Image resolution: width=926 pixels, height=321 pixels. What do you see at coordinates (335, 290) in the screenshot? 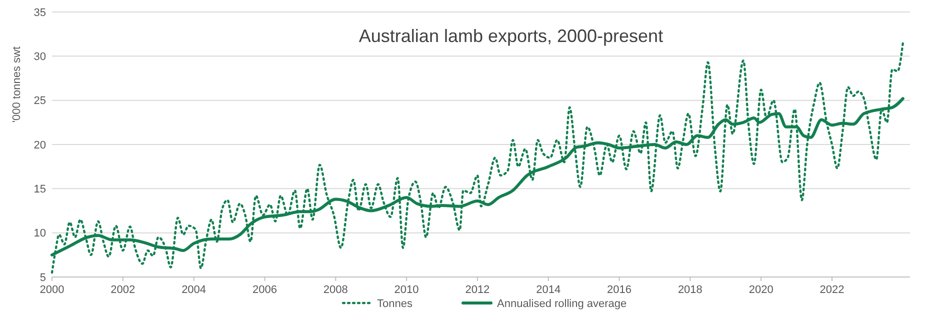
I see `x-tick-label: 2008` at bounding box center [335, 290].